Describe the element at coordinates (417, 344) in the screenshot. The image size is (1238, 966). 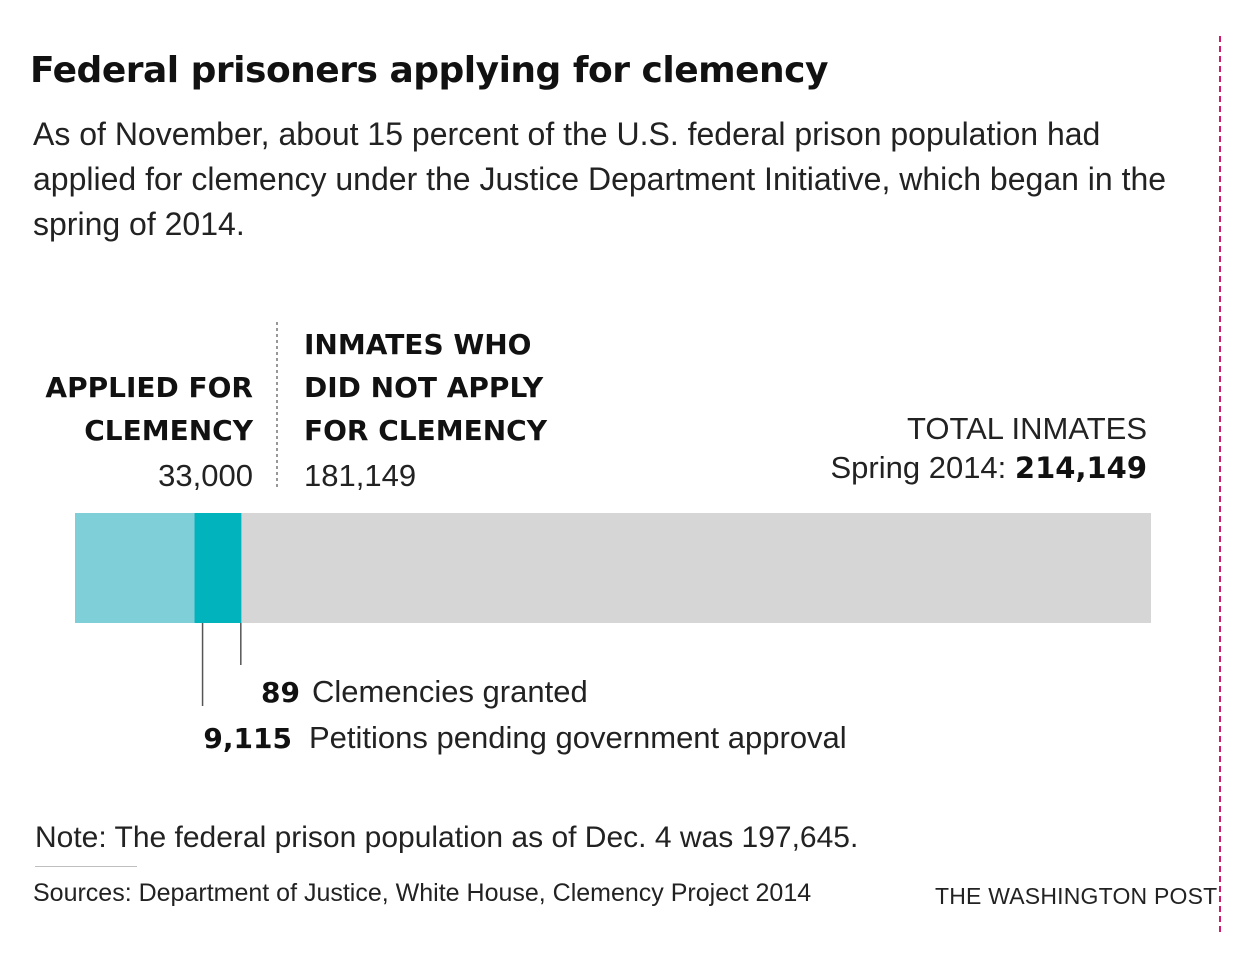
I see `notapplied-label-line1: INMATES WHO` at that location.